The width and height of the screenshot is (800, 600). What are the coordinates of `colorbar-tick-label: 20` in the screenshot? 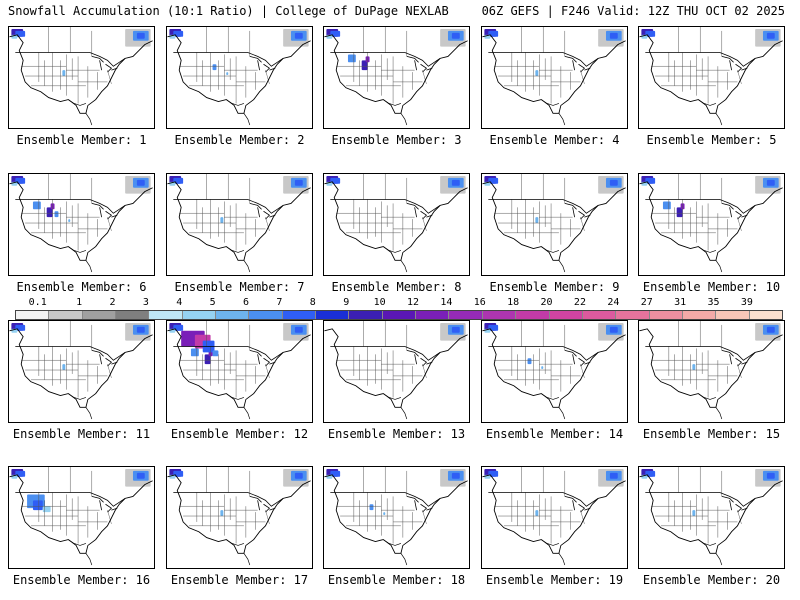 It's located at (546, 302).